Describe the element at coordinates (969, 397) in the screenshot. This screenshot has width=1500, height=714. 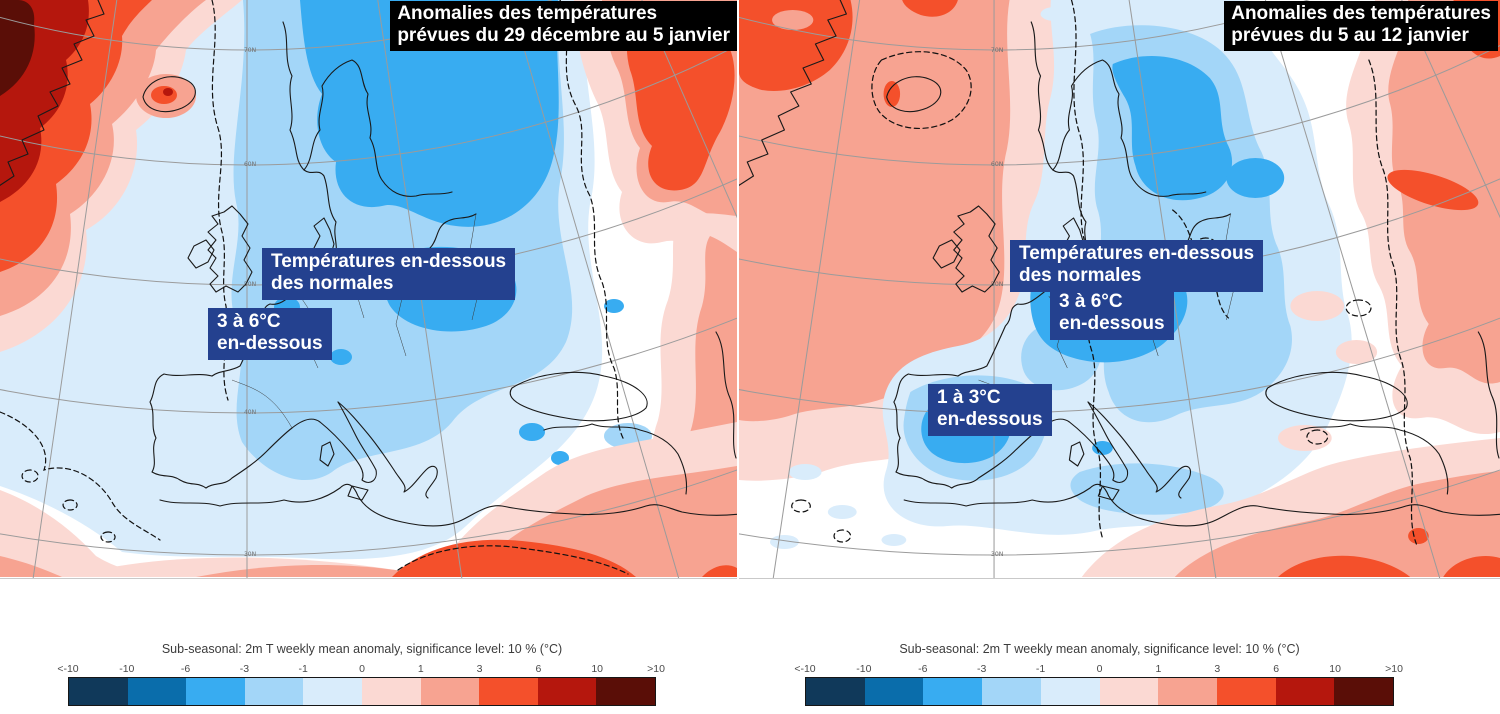
I see `annotation-line: 1 à 3°C` at that location.